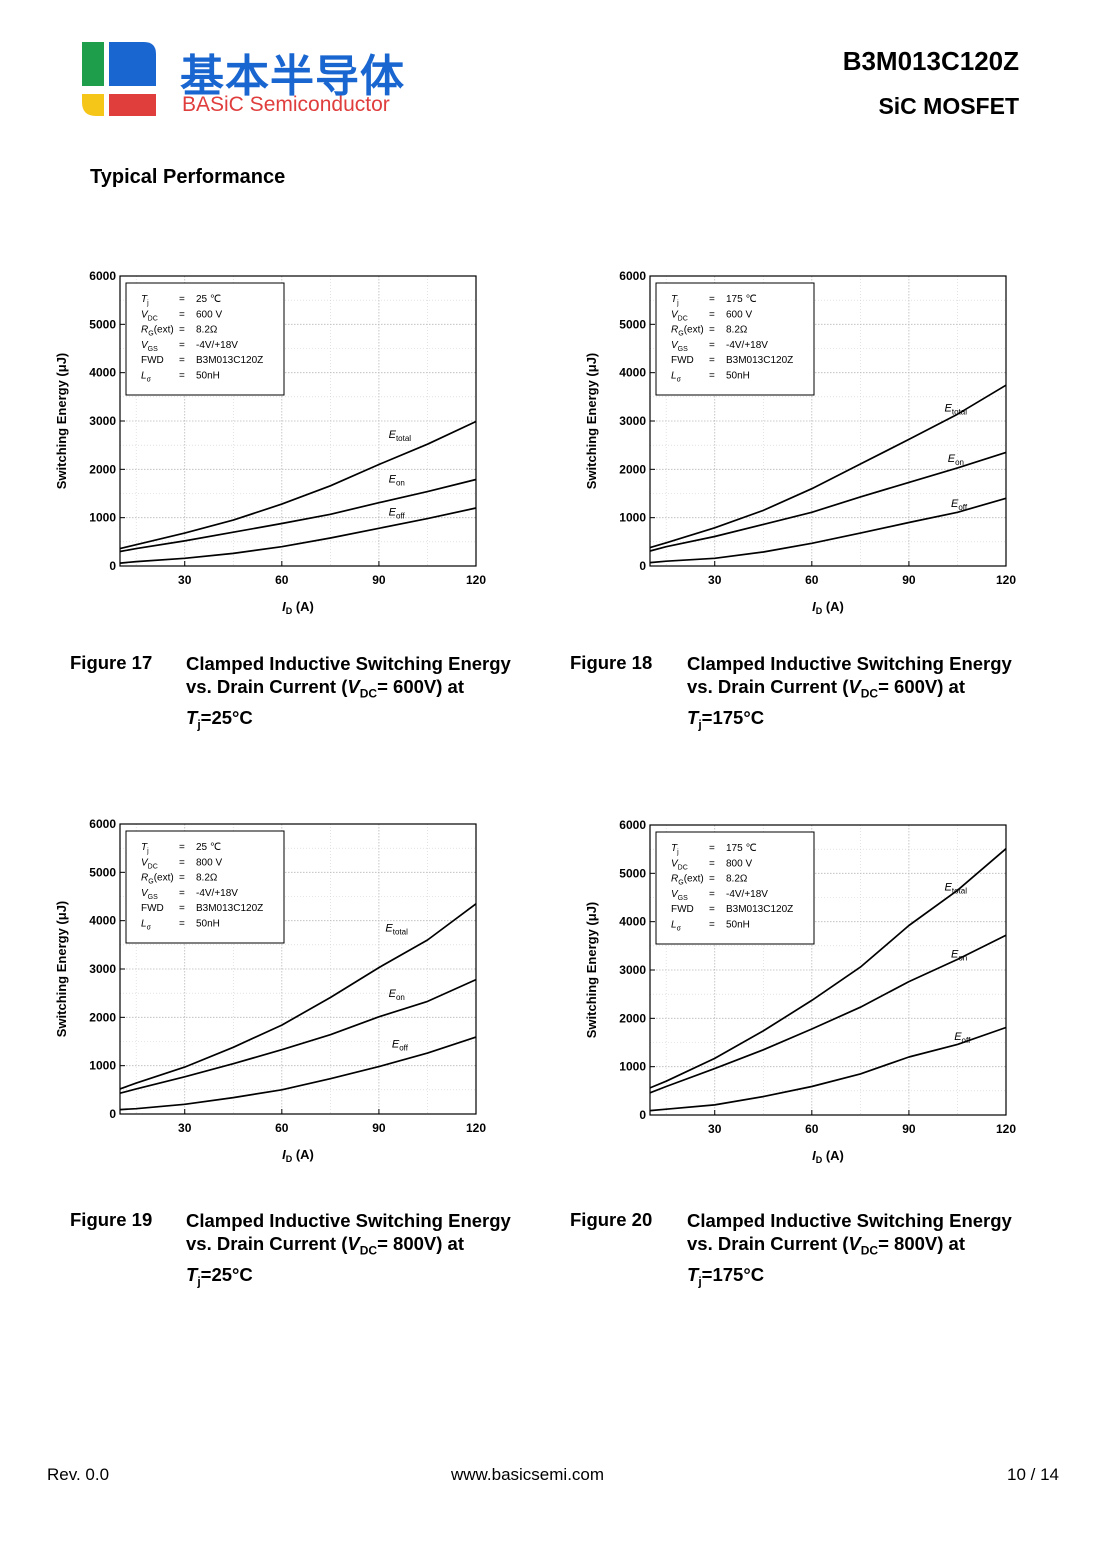  Describe the element at coordinates (132, 105) in the screenshot. I see `logo-red-block` at that location.